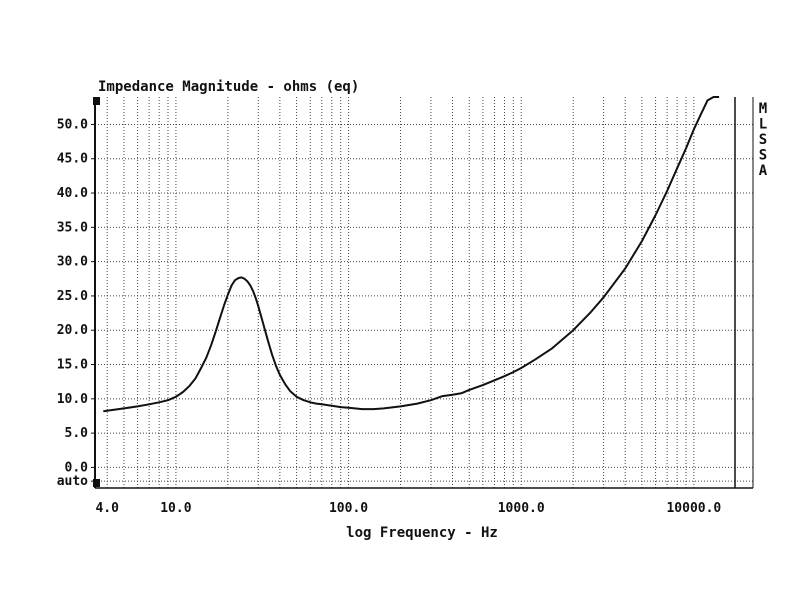 This screenshot has width=800, height=600. What do you see at coordinates (72, 481) in the screenshot?
I see `y-tick-label: auto` at bounding box center [72, 481].